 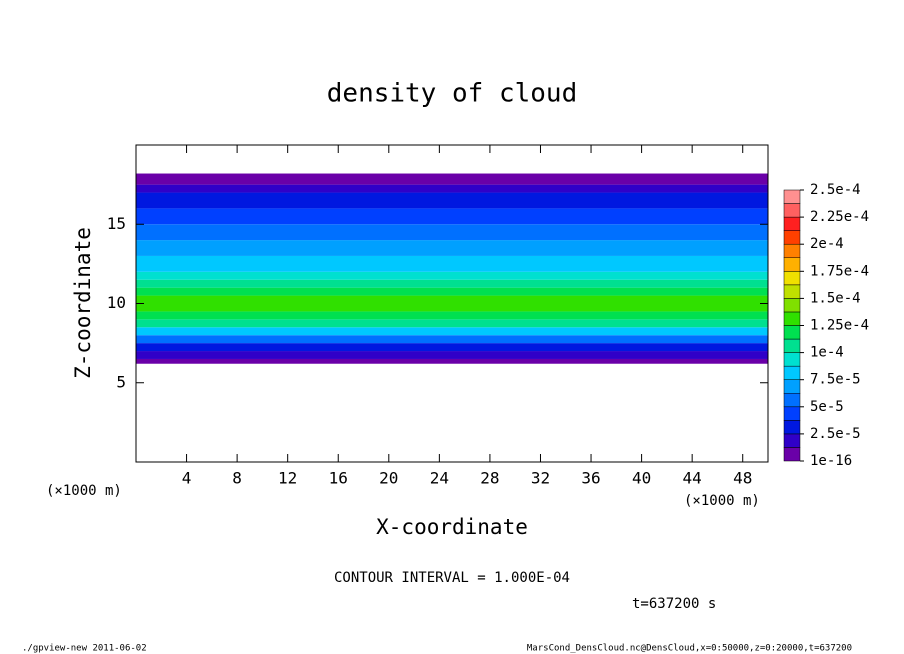 I want to click on x-tick-label: 28, so click(x=489, y=478).